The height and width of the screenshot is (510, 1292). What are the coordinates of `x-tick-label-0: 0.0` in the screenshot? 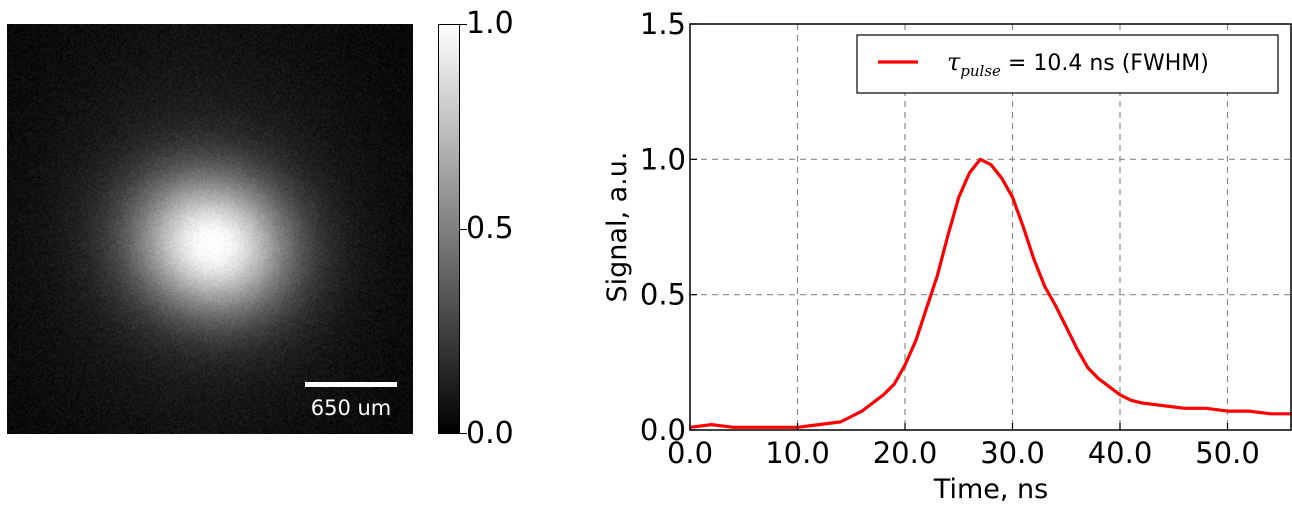 It's located at (690, 453).